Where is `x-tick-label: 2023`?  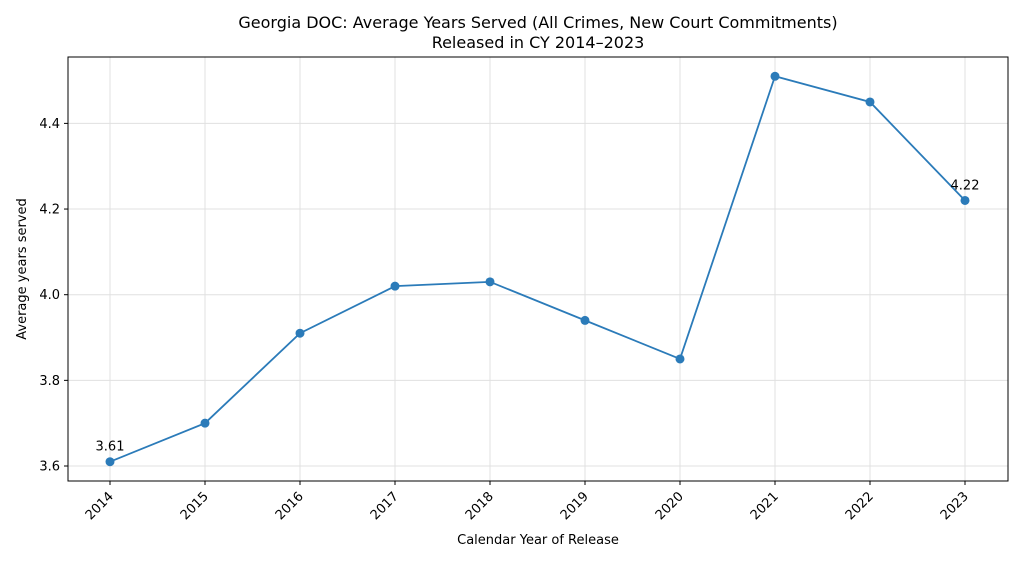 x-tick-label: 2023 is located at coordinates (955, 506).